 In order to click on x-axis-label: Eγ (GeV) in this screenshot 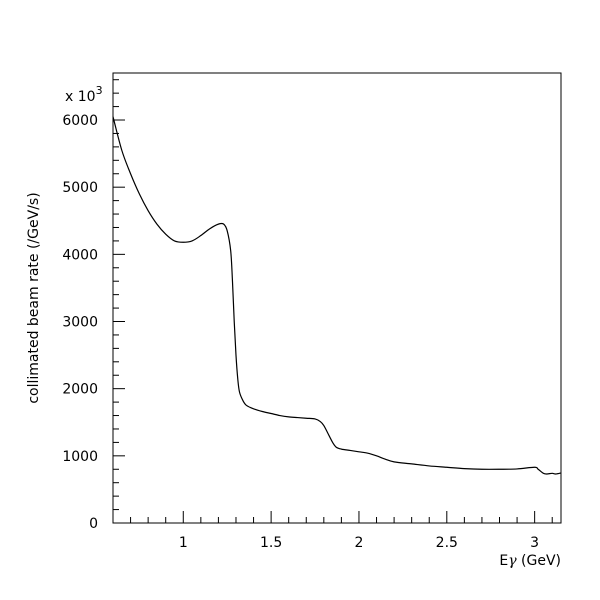, I will do `click(530, 561)`.